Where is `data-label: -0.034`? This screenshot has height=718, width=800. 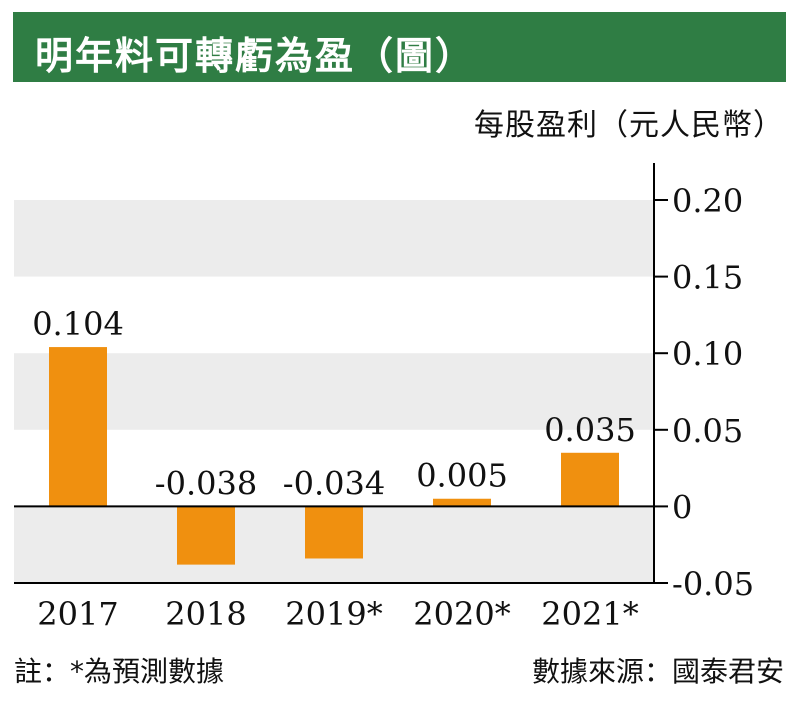
data-label: -0.034 is located at coordinates (334, 483).